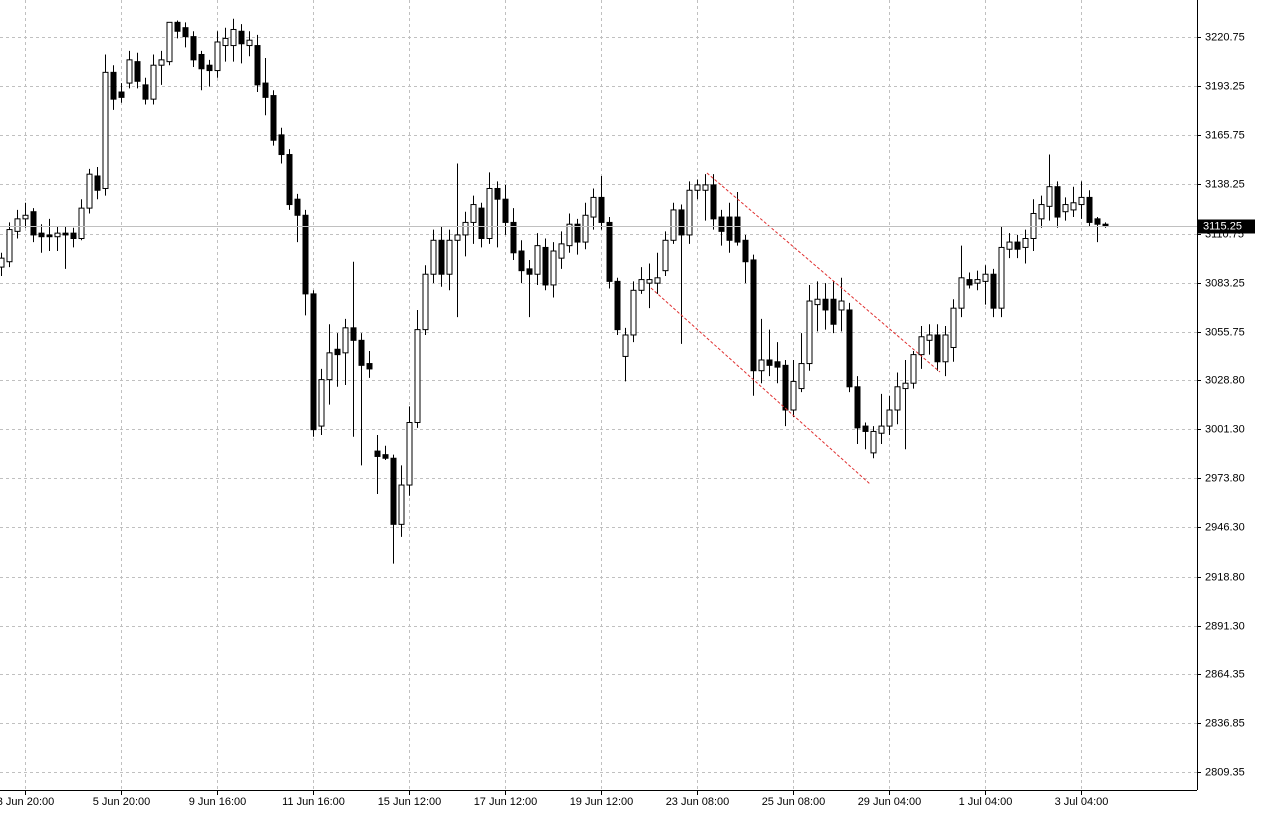  Describe the element at coordinates (1225, 478) in the screenshot. I see `y-tick-label: 2973.80` at that location.